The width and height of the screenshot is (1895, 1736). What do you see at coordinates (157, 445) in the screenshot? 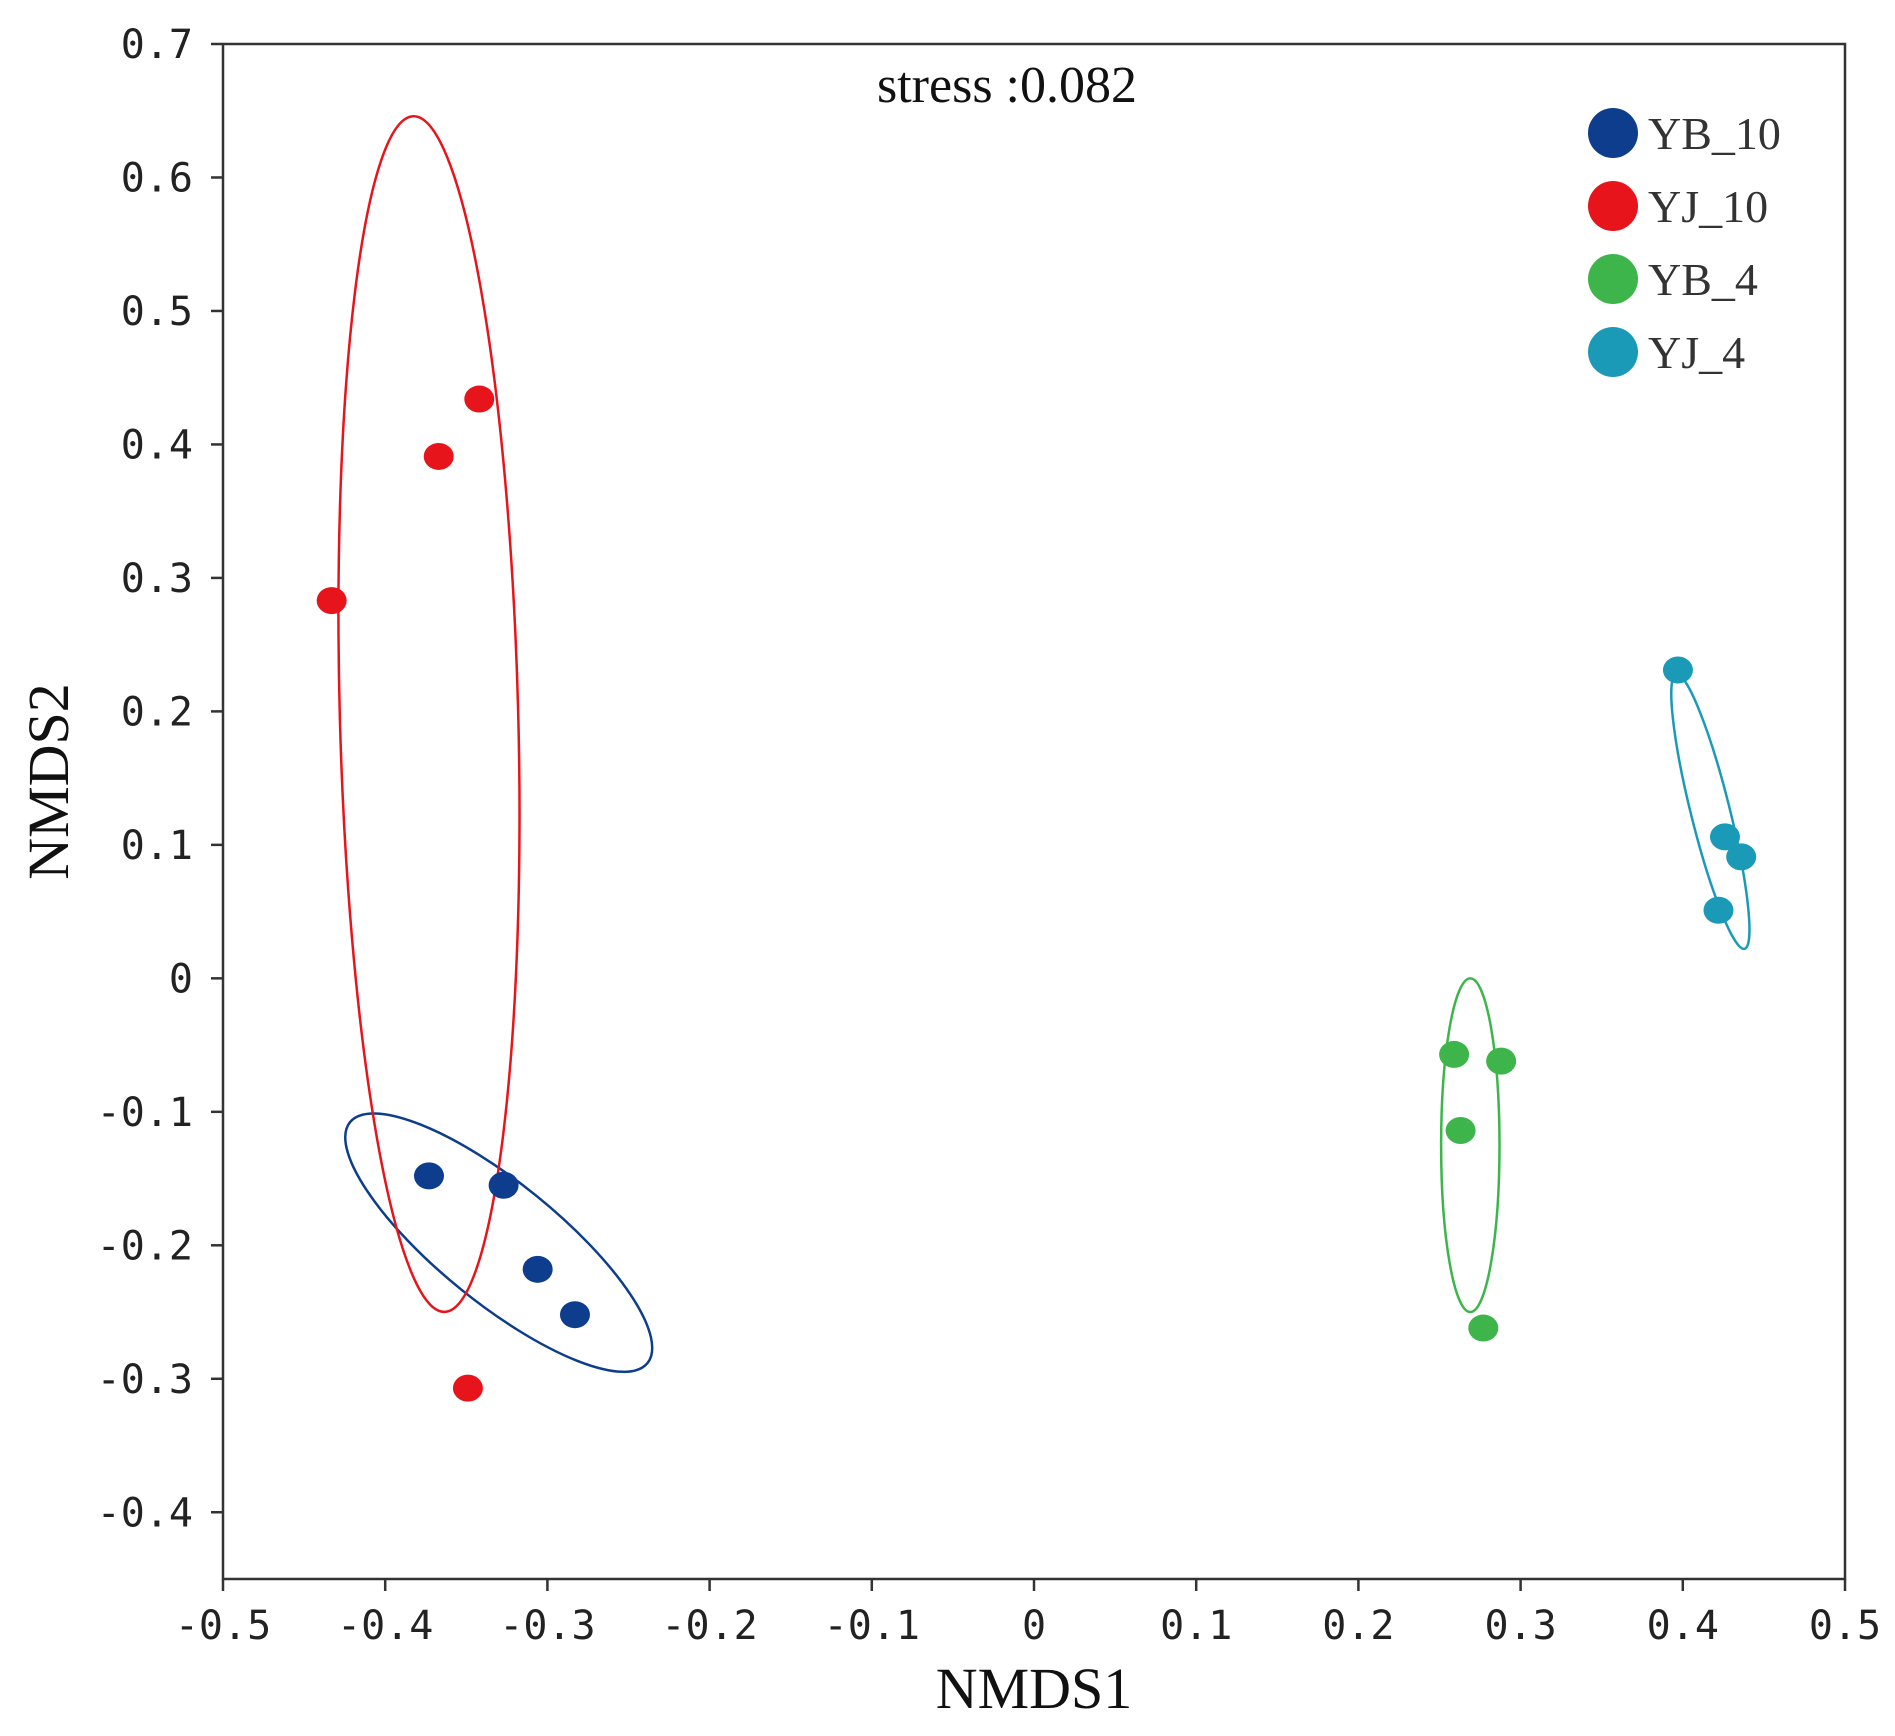
I see `y-tick-label: 0.4` at bounding box center [157, 445].